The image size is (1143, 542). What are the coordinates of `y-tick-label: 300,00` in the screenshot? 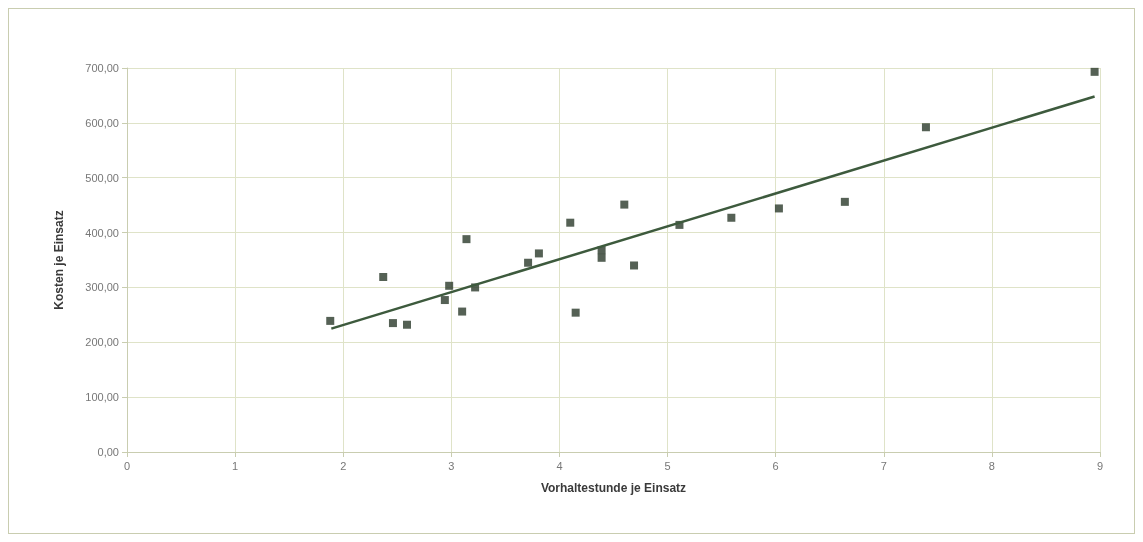 It's located at (102, 287).